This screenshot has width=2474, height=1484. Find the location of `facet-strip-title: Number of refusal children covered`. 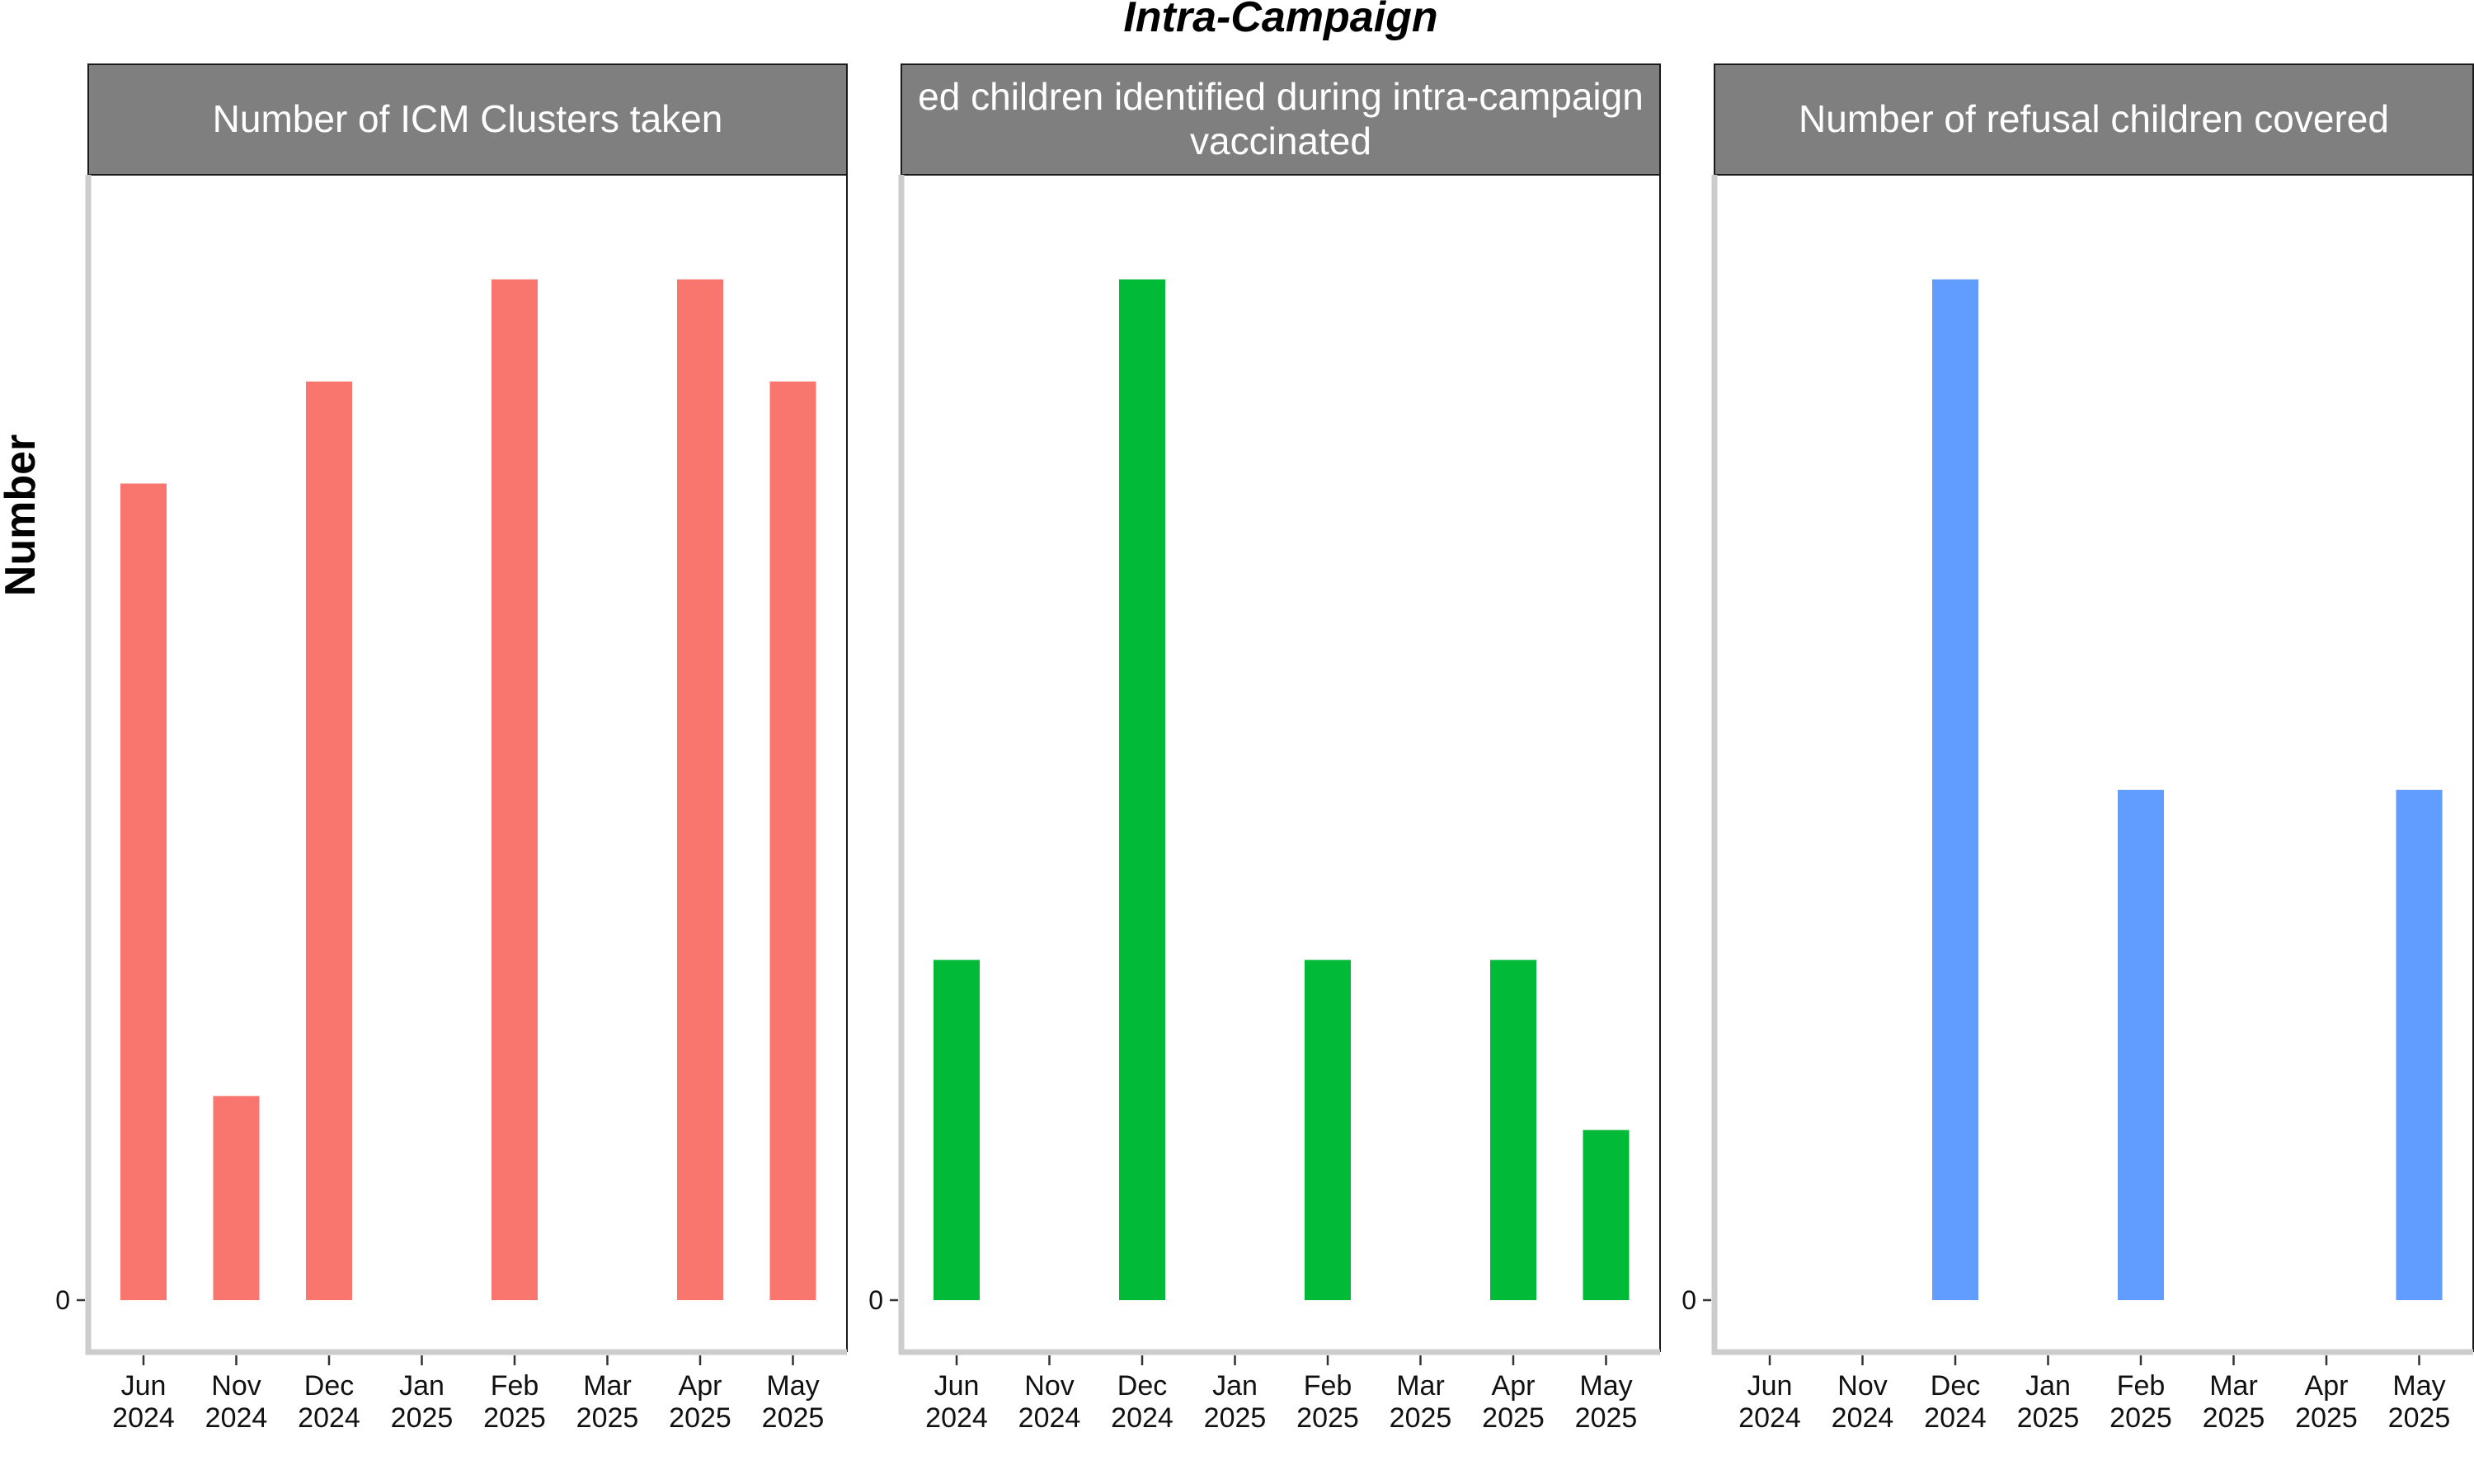

facet-strip-title: Number of refusal children covered is located at coordinates (2094, 119).